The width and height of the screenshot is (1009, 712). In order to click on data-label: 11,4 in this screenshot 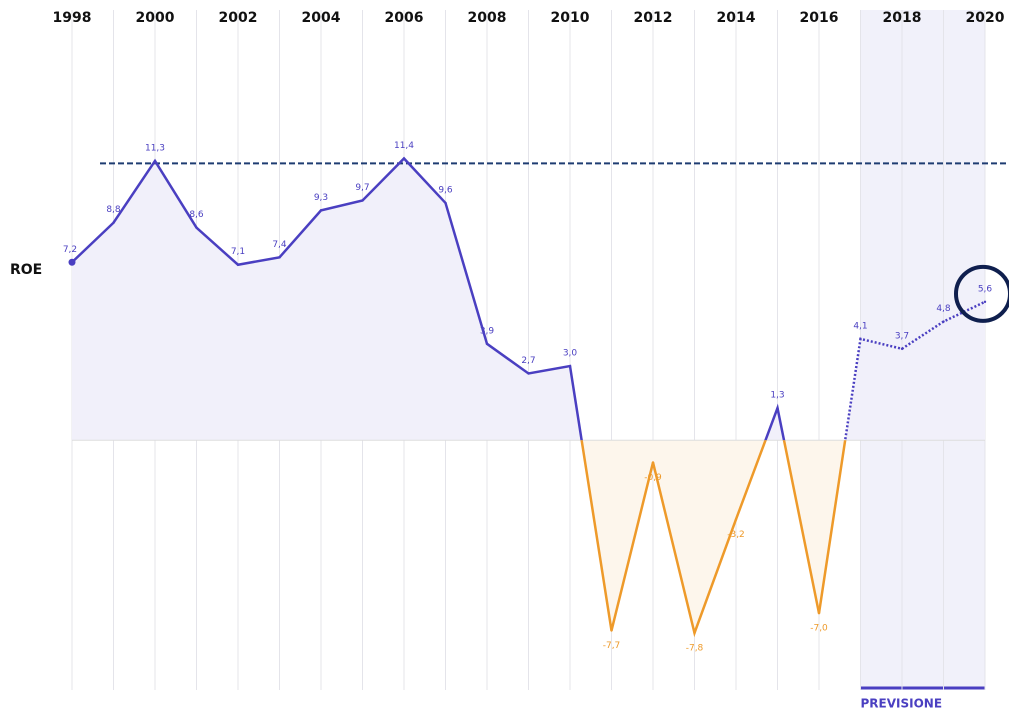, I will do `click(404, 146)`.